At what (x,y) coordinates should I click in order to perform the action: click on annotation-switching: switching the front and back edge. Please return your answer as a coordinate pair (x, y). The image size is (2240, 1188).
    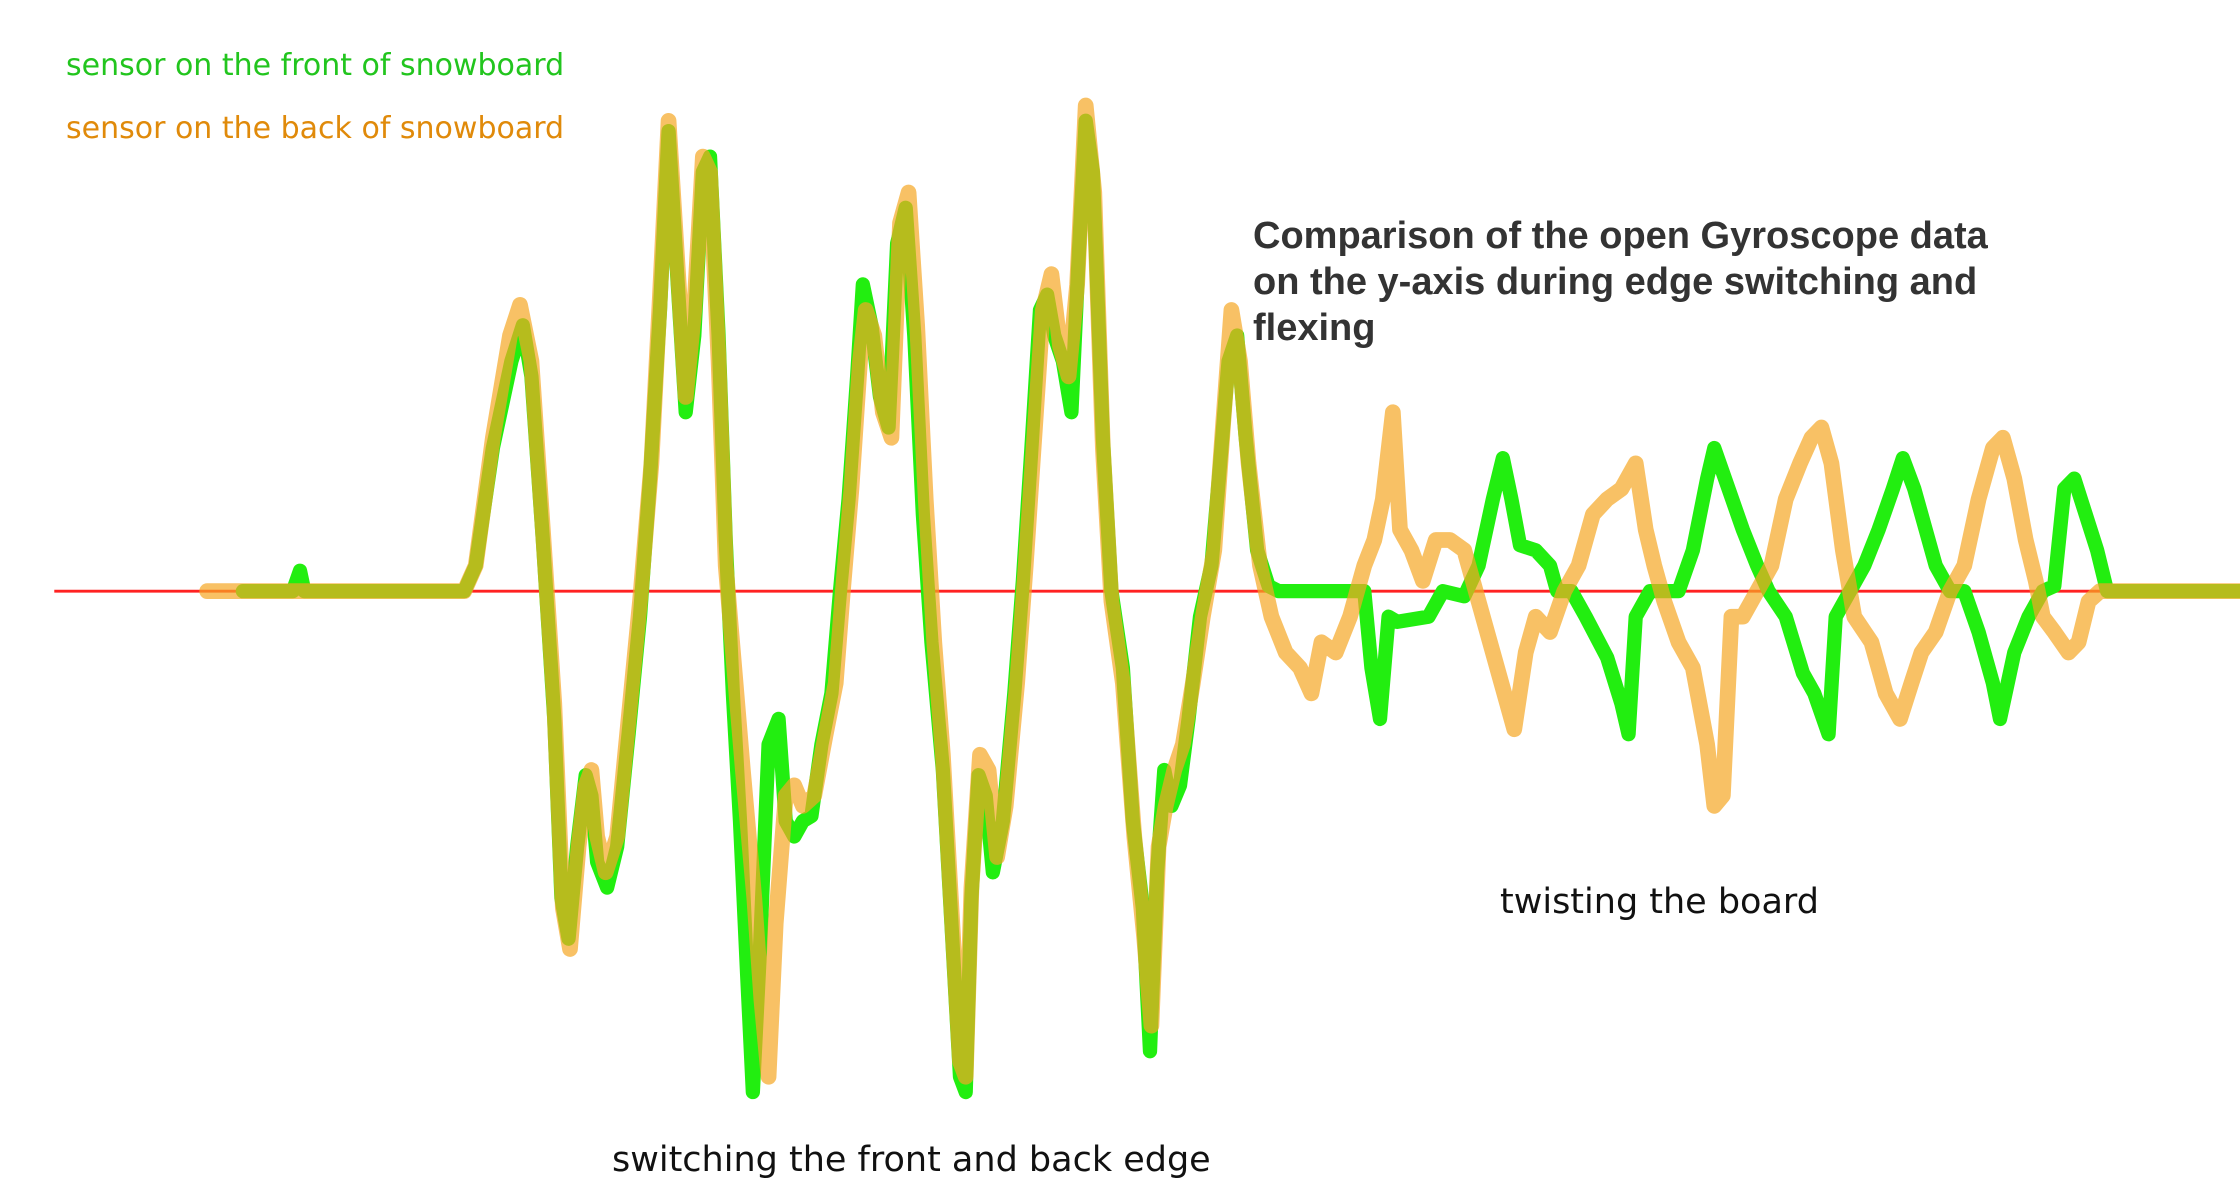
    Looking at the image, I should click on (911, 1160).